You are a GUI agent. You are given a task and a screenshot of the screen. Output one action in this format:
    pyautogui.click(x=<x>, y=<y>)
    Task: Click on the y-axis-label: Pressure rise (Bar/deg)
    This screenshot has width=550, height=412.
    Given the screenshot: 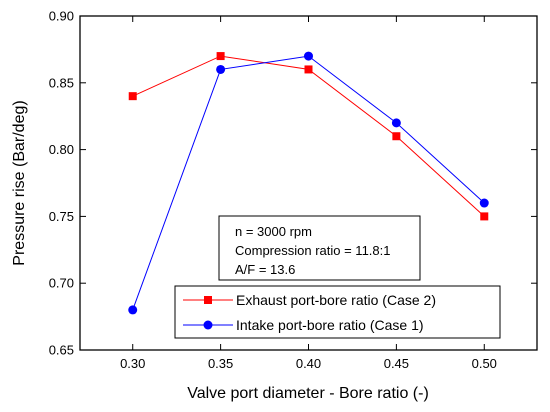 What is the action you would take?
    pyautogui.click(x=19, y=182)
    